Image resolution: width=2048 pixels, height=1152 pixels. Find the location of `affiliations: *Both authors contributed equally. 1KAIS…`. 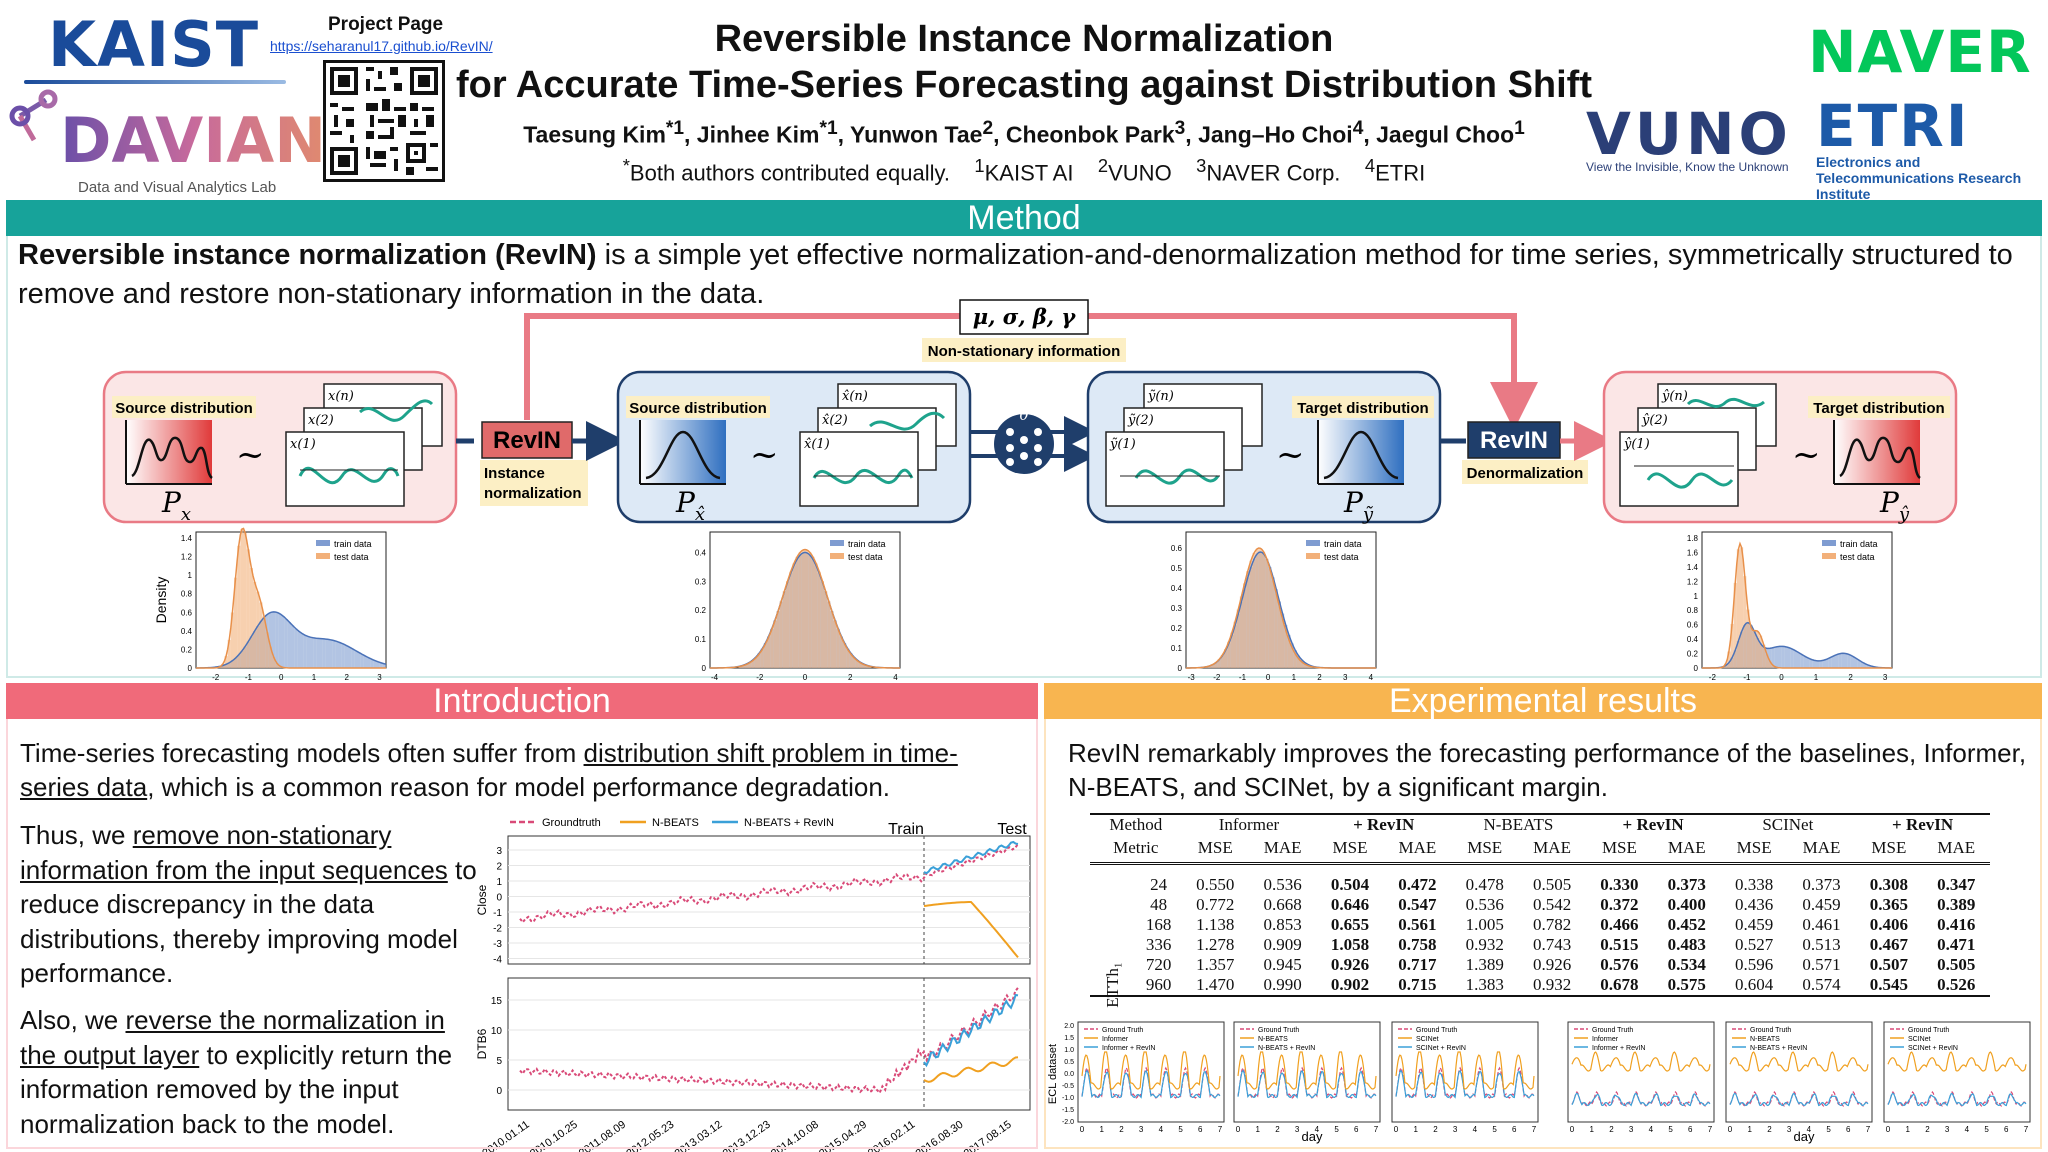

affiliations: *Both authors contributed equally. 1KAIS… is located at coordinates (1024, 170).